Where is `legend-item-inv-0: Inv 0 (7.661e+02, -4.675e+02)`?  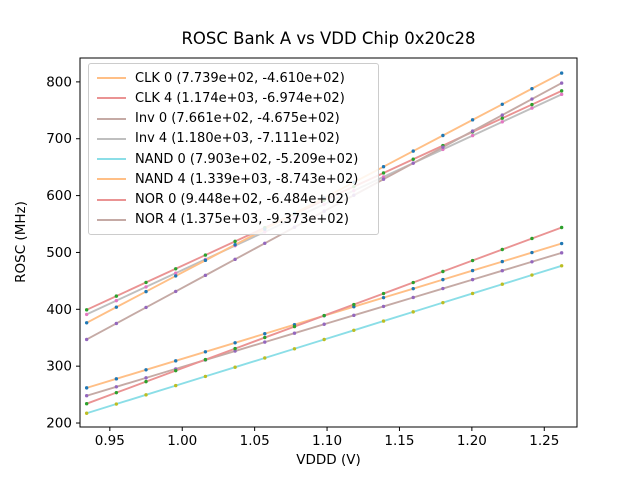
legend-item-inv-0: Inv 0 (7.661e+02, -4.675e+02) is located at coordinates (233, 119).